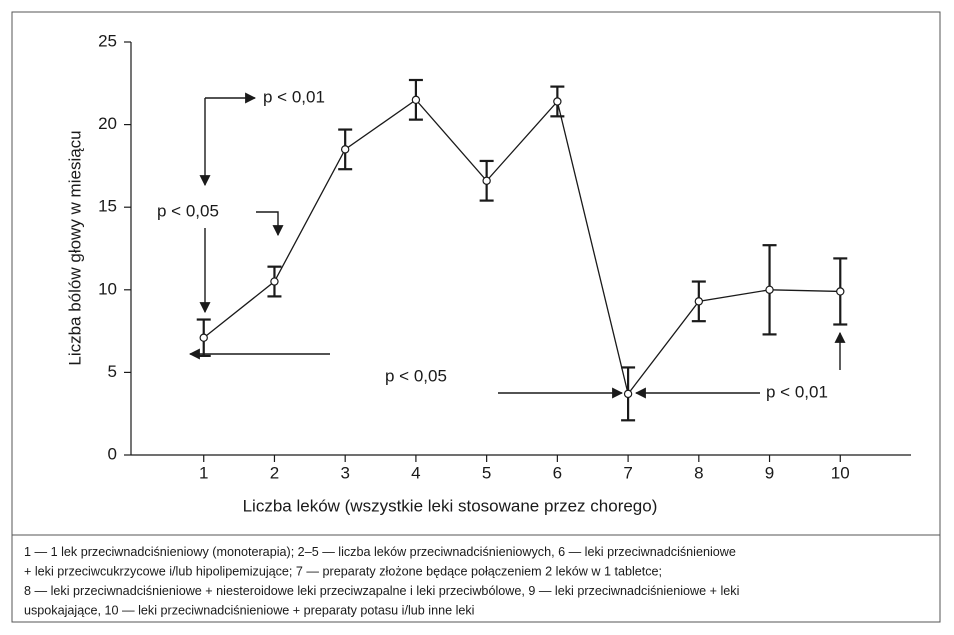 This screenshot has height=635, width=954. What do you see at coordinates (74, 247) in the screenshot?
I see `y-axis-label: Liczba bólów głowy w miesiącu` at bounding box center [74, 247].